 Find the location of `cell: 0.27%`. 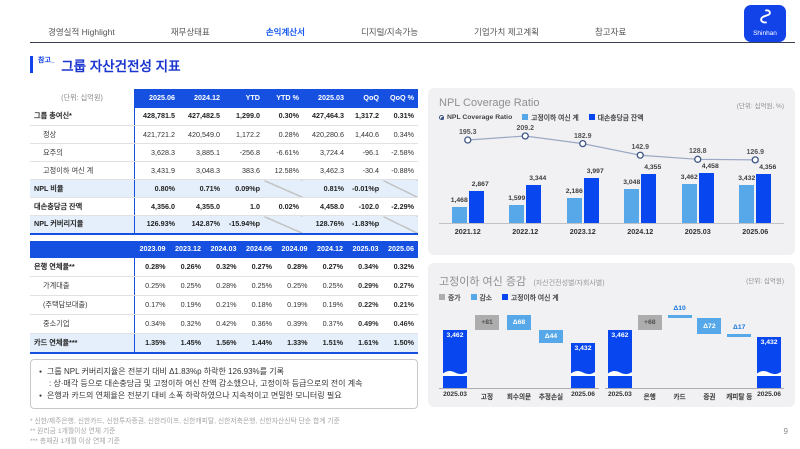

cell: 0.27% is located at coordinates (258, 267).